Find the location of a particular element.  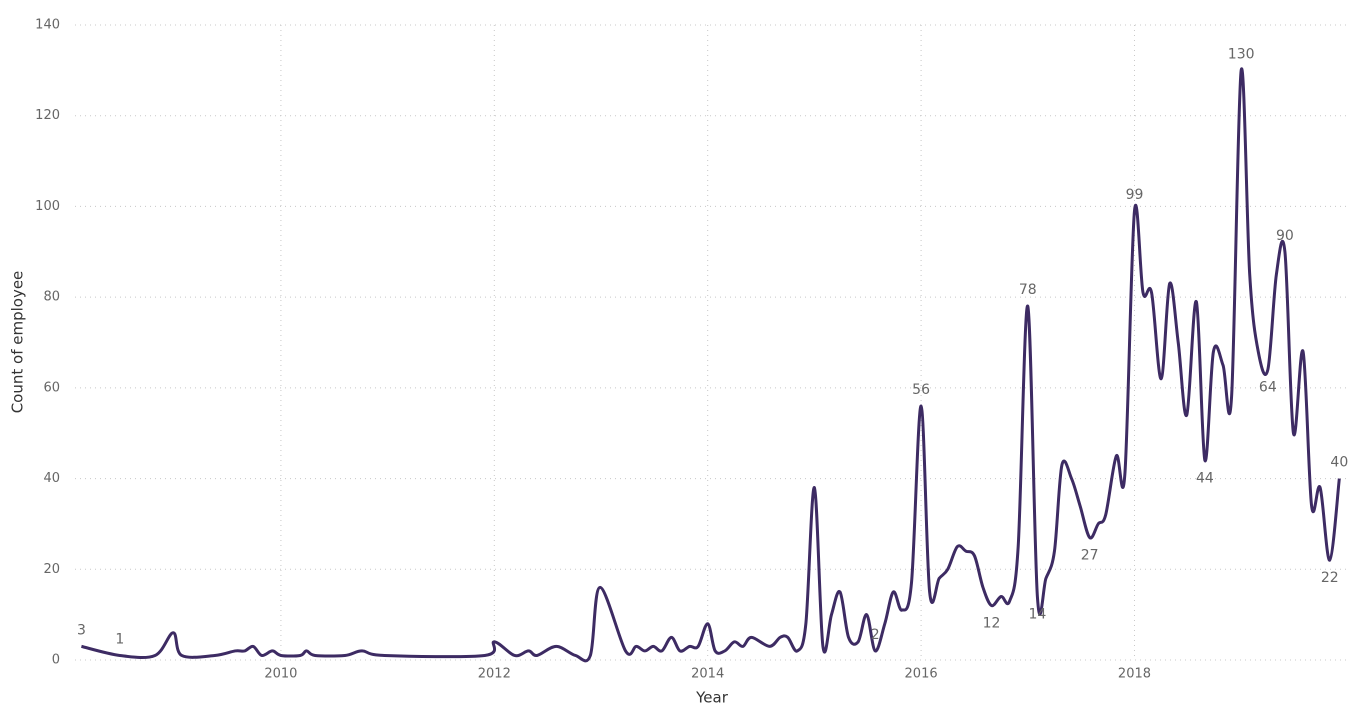

data-label: 78 is located at coordinates (1028, 290).